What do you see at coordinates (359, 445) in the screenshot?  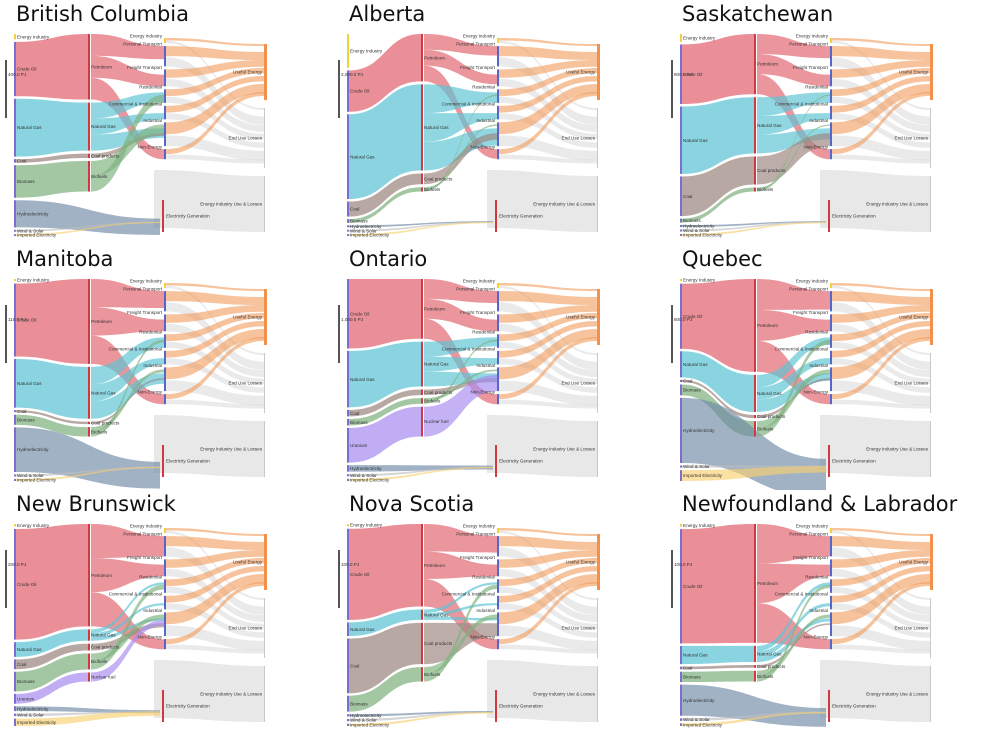 I see `source-label: Uranium` at bounding box center [359, 445].